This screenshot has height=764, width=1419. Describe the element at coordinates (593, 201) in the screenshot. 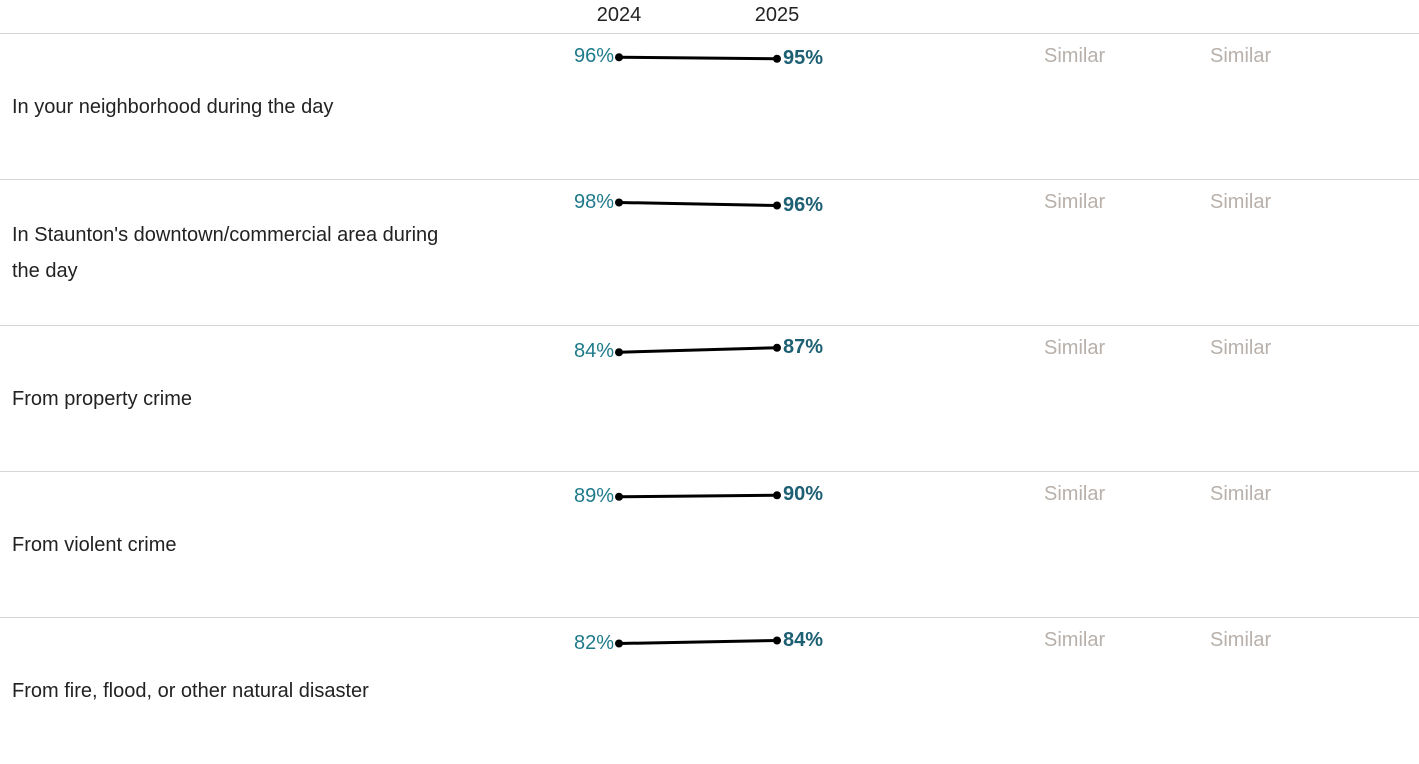

I see `value-label-2024: 98%` at that location.